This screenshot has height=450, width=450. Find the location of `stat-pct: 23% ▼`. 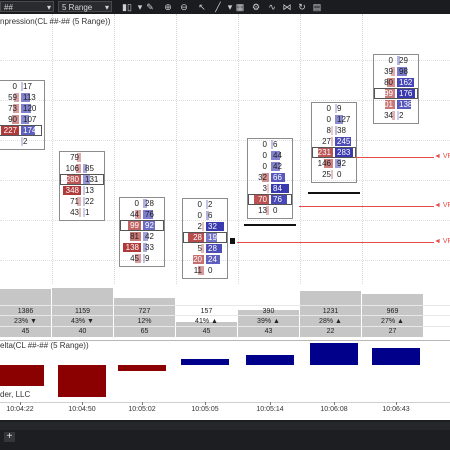

stat-pct: 23% ▼ is located at coordinates (25, 321).